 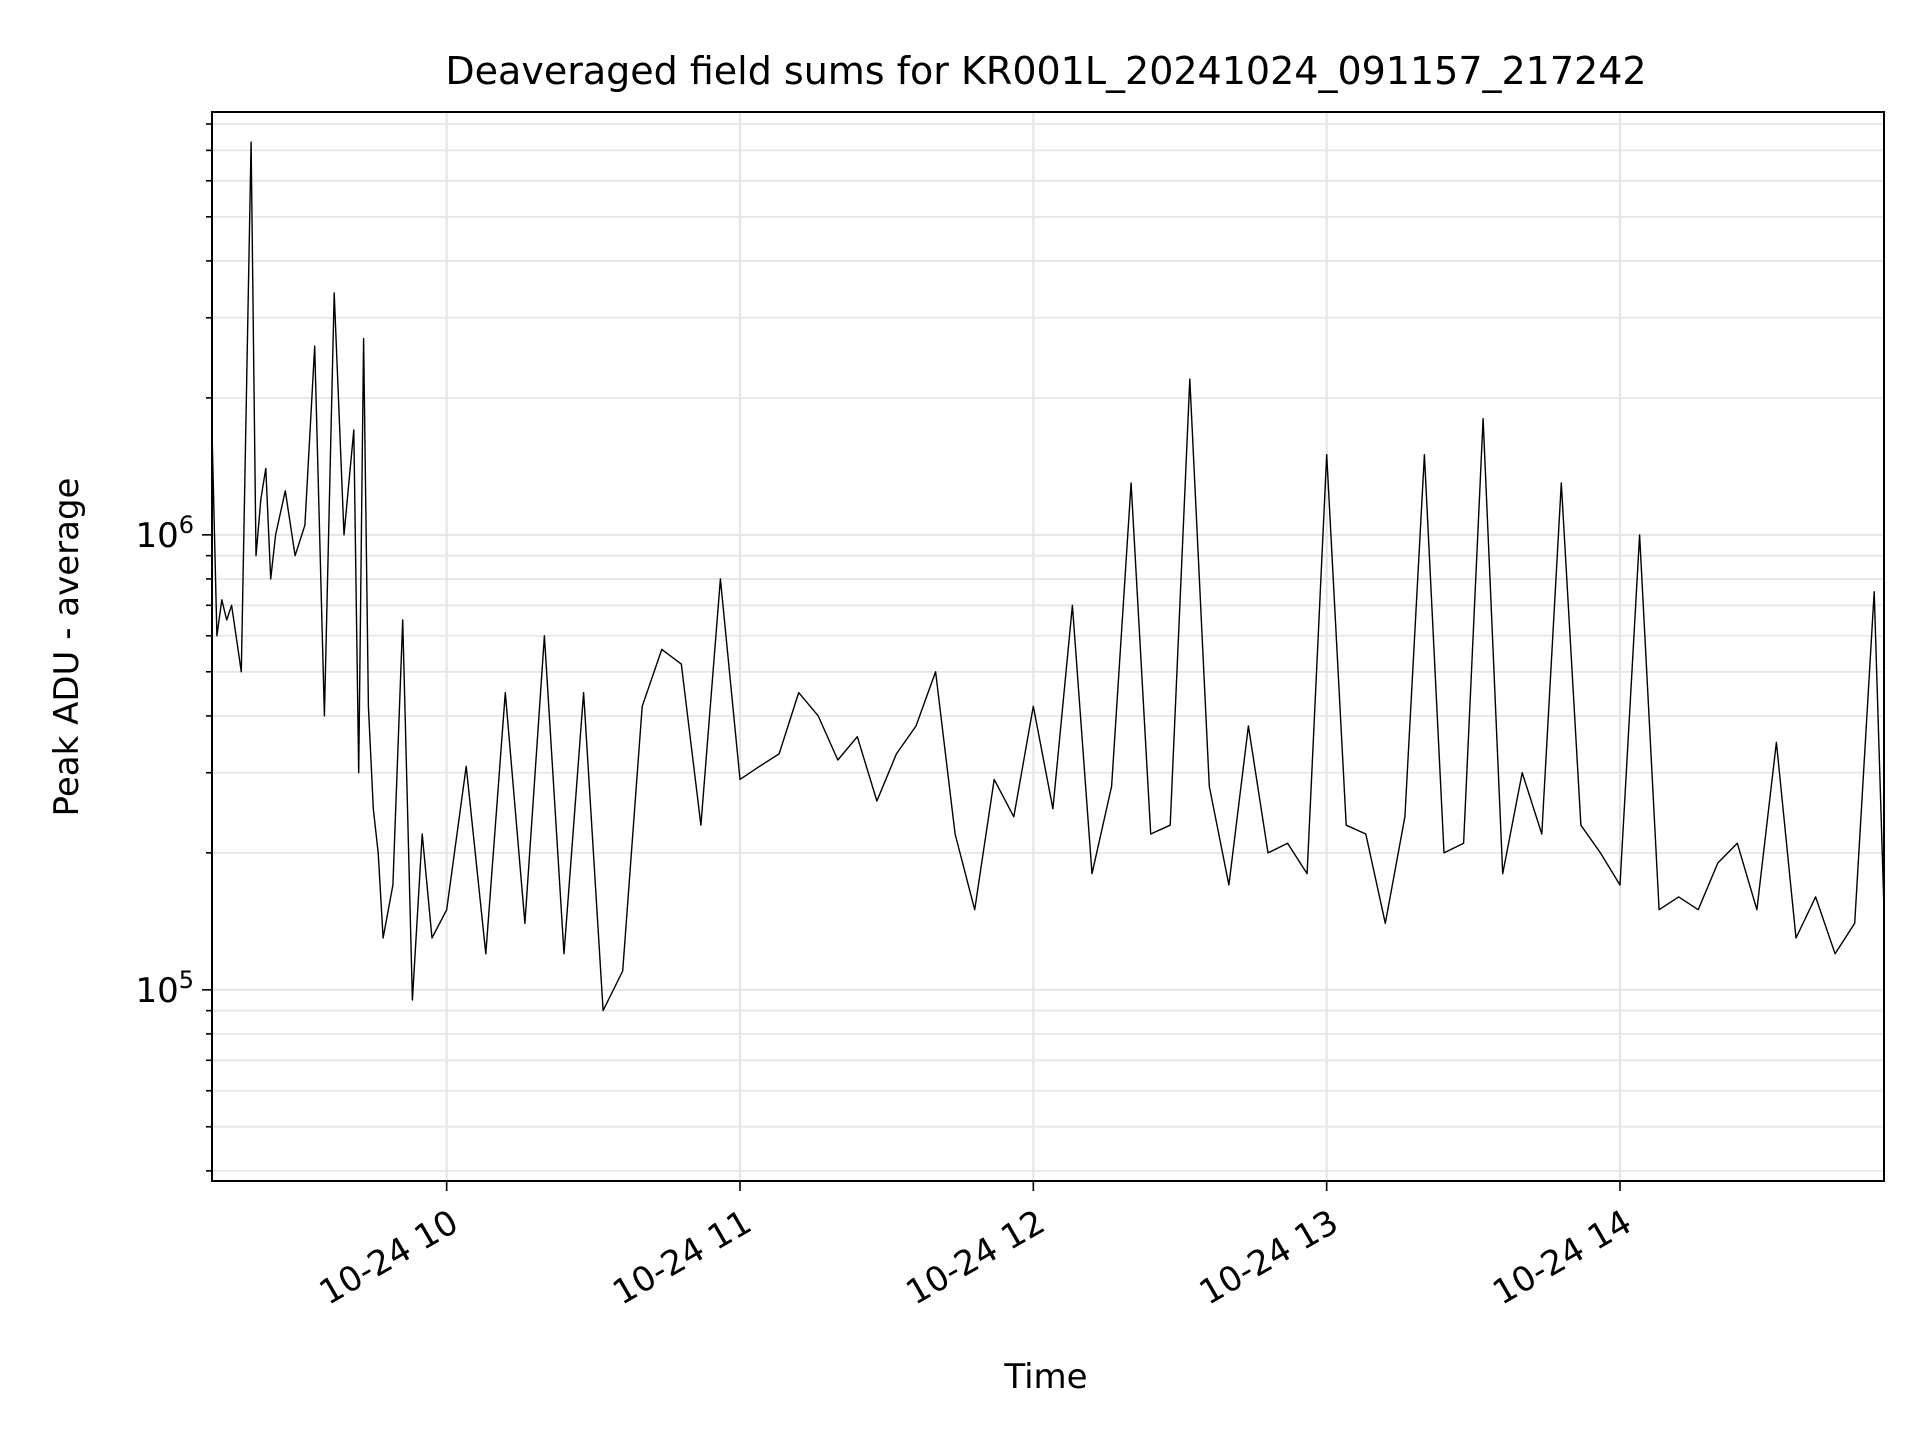 What do you see at coordinates (164, 533) in the screenshot?
I see `y-tick-label: 10⁶` at bounding box center [164, 533].